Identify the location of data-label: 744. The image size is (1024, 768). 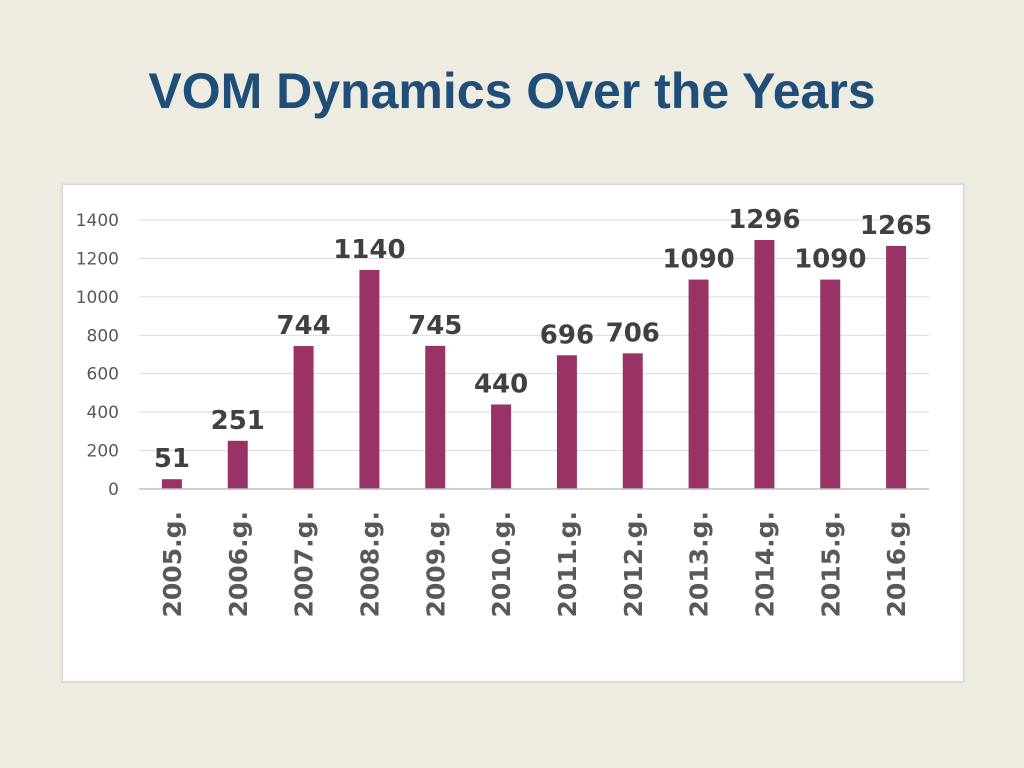
(303, 326).